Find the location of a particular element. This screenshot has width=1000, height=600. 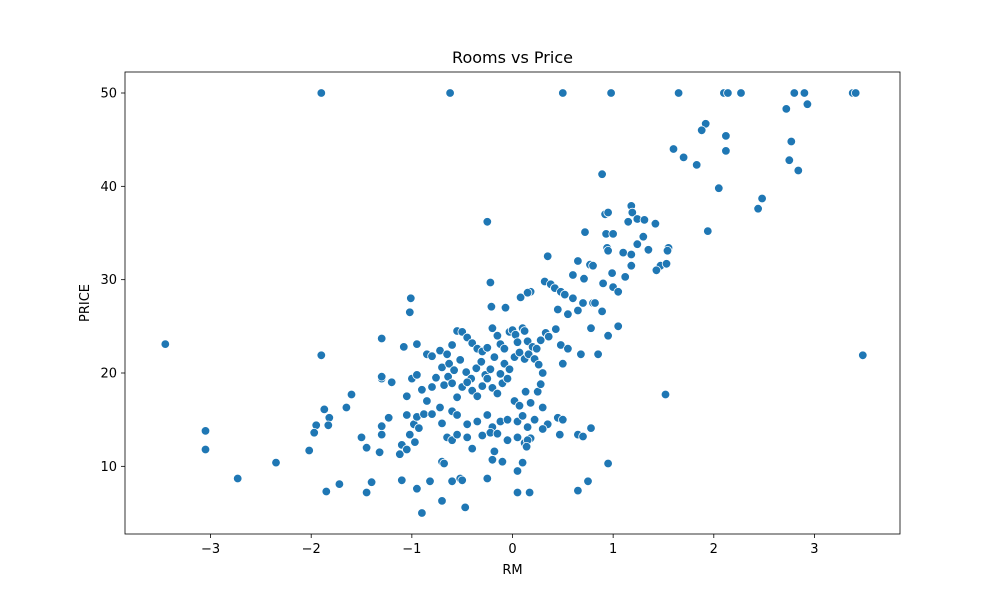

y-tick-label: 50 is located at coordinates (108, 94).